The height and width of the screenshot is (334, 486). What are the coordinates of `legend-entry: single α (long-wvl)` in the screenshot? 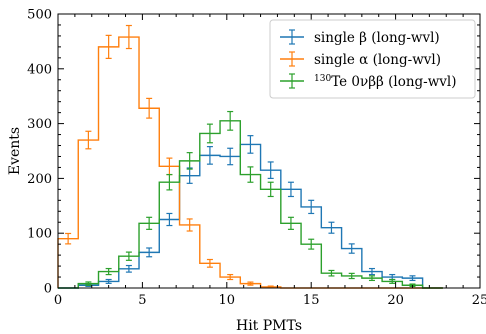 It's located at (360, 59).